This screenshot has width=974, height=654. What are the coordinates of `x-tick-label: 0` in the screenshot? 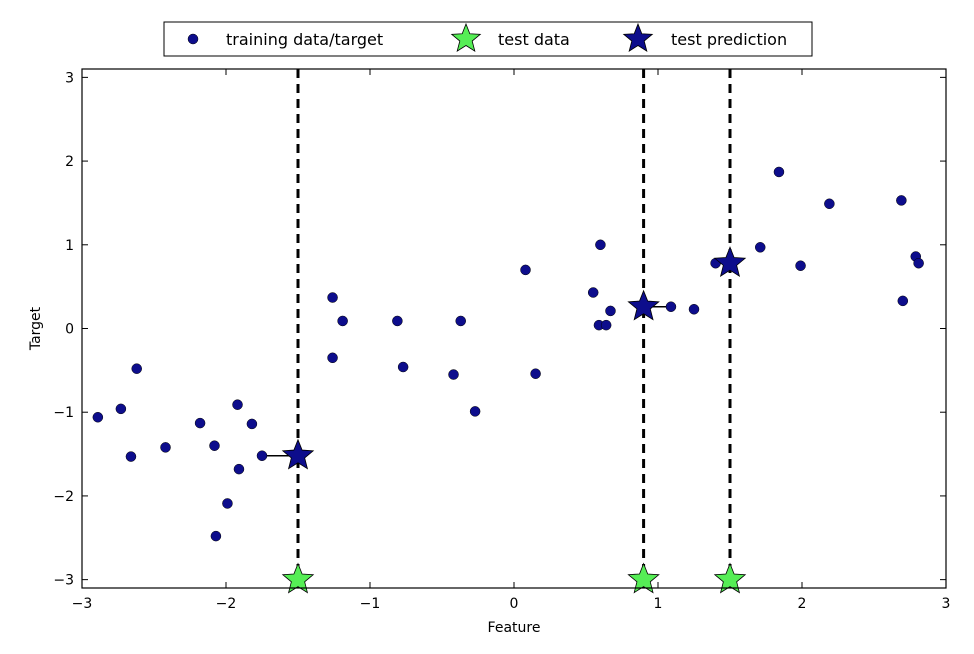 It's located at (514, 604).